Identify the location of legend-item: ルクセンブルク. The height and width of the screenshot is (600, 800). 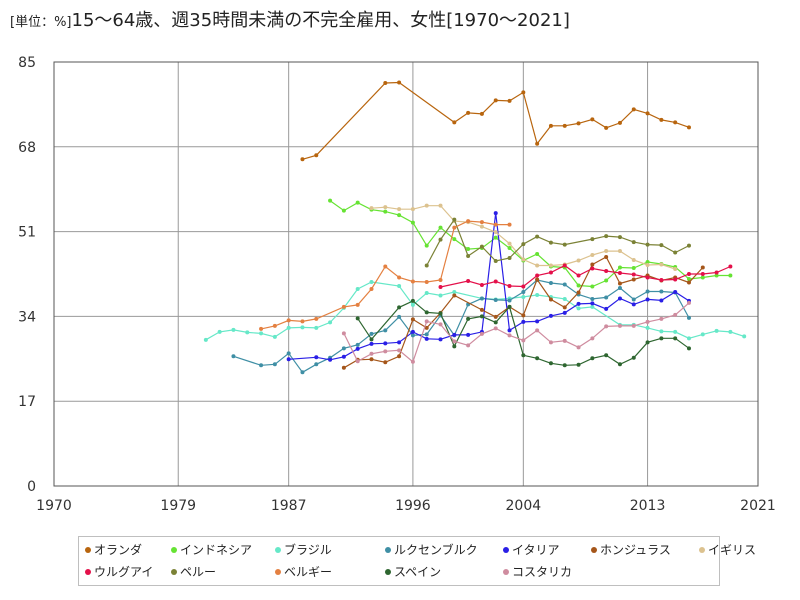
(431, 550).